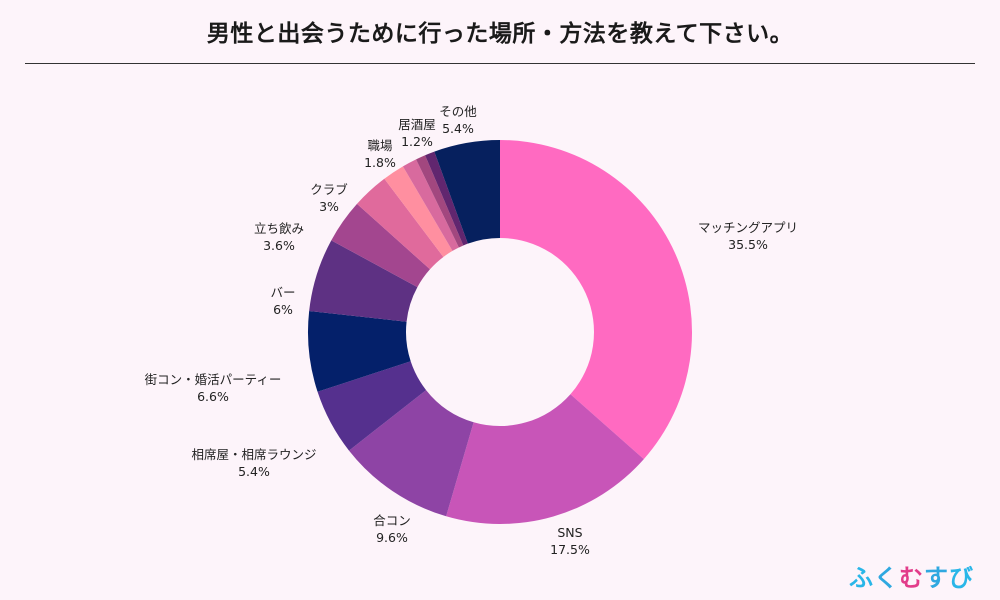  I want to click on brand-logo: ふくむすび, so click(911, 575).